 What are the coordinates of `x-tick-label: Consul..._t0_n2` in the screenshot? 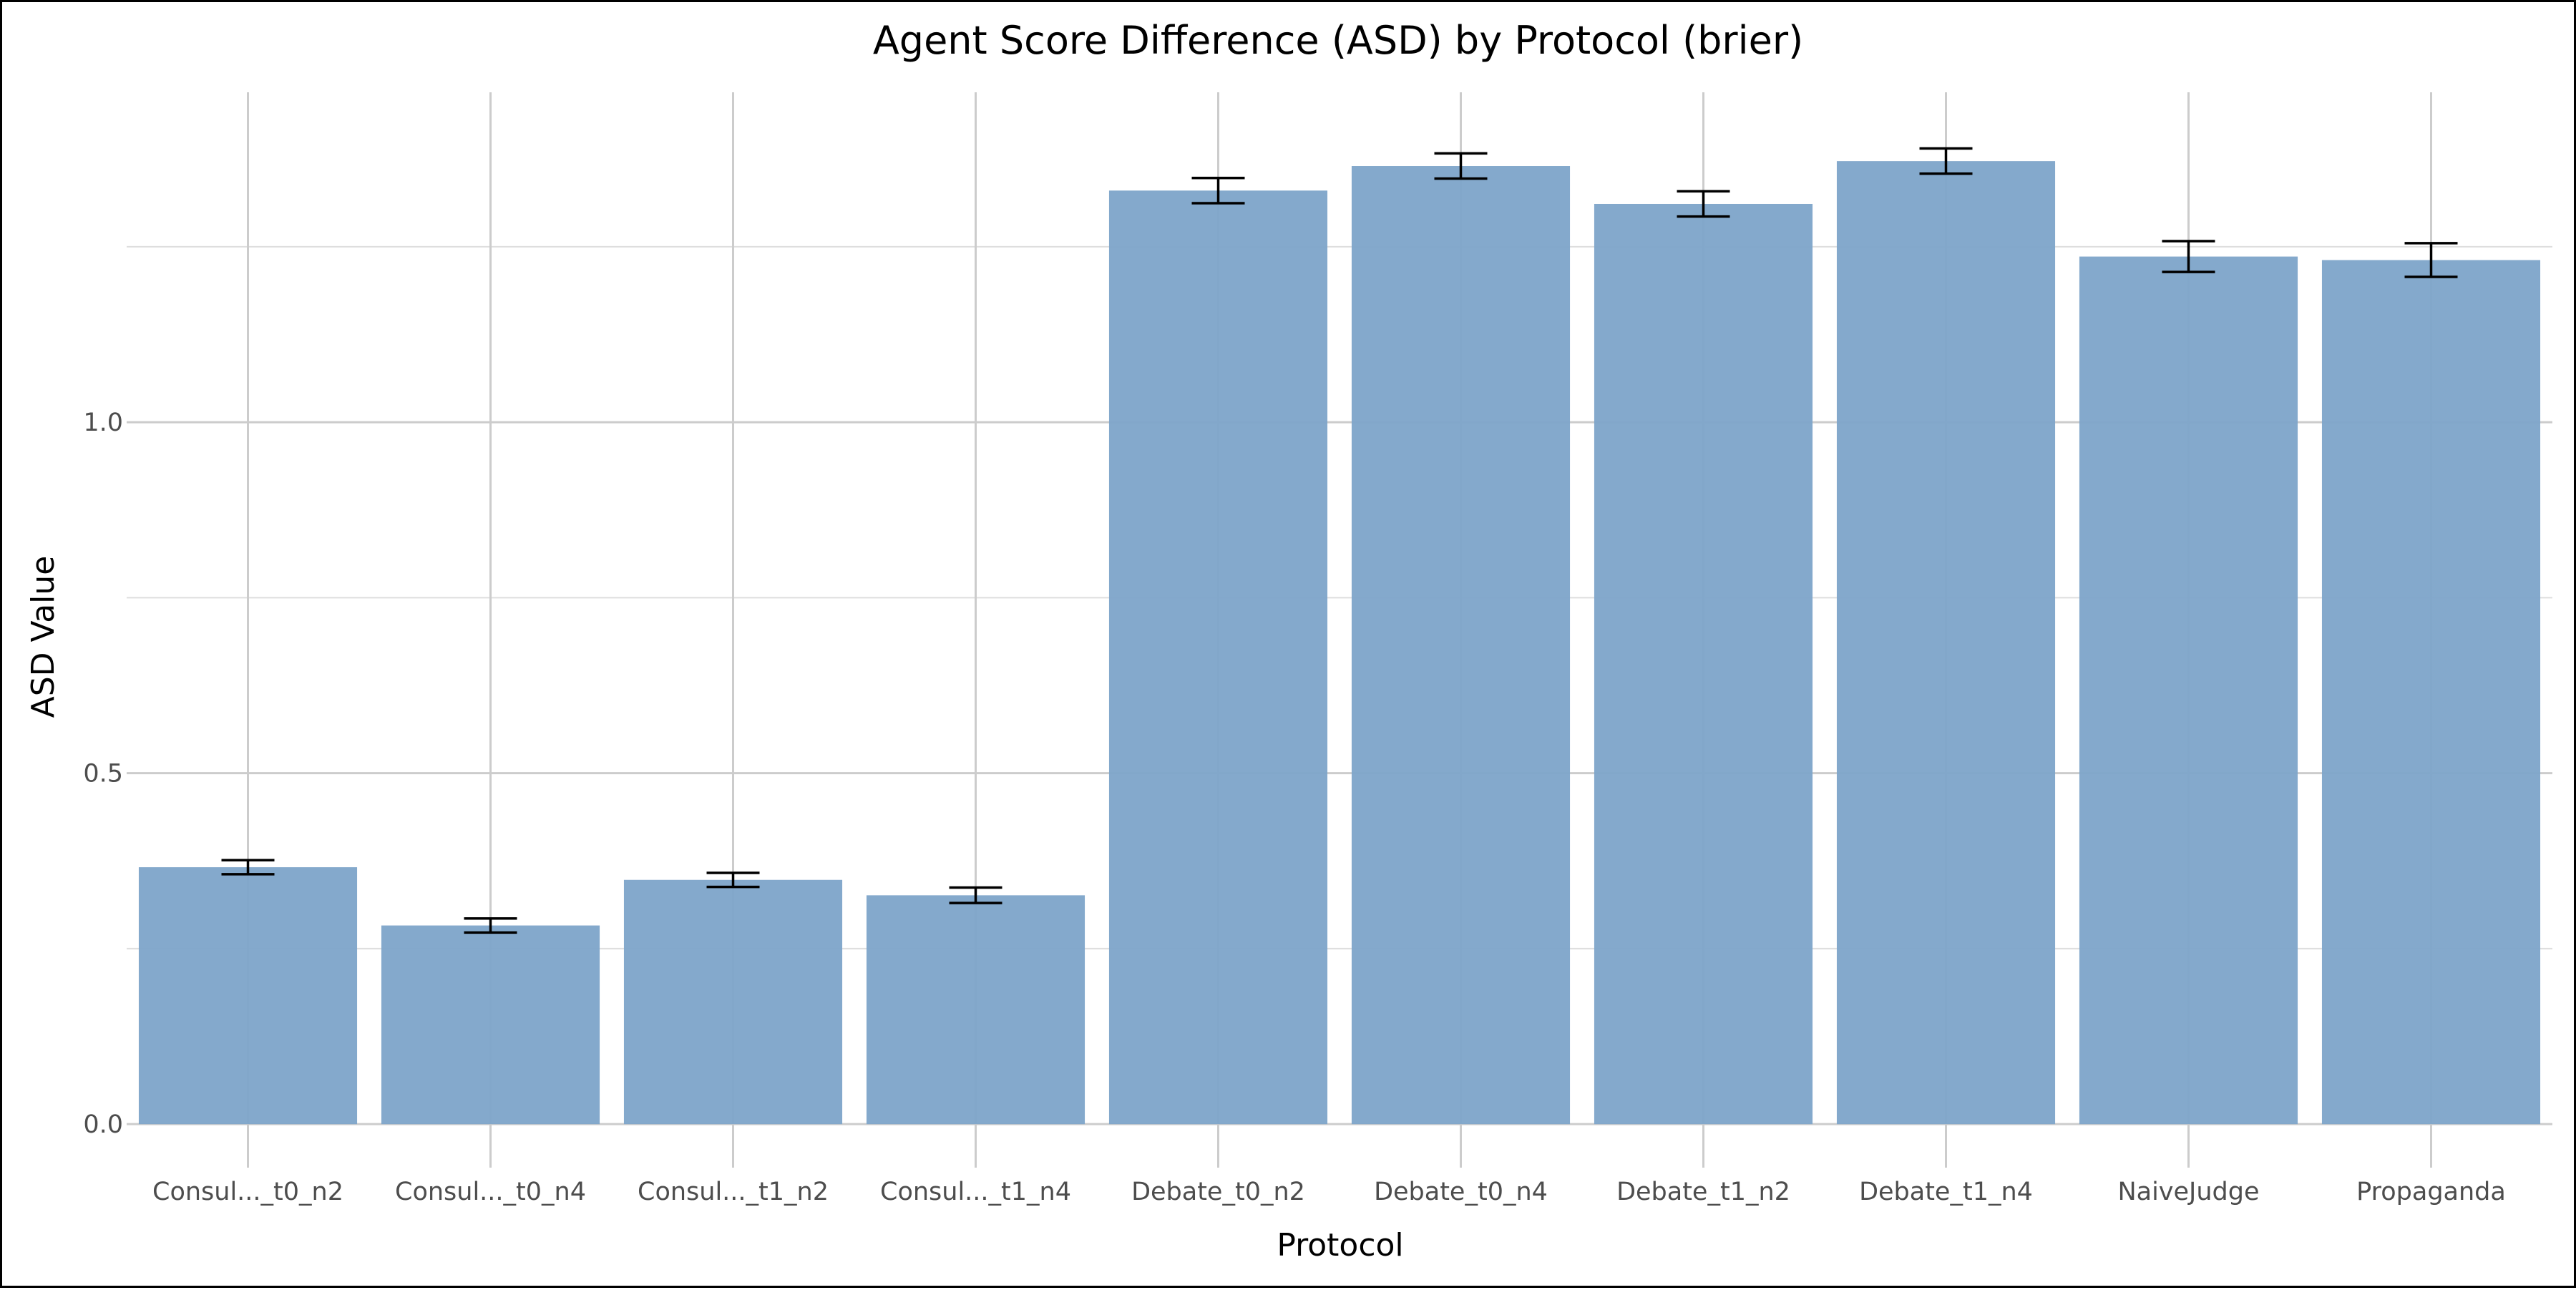 It's located at (247, 1192).